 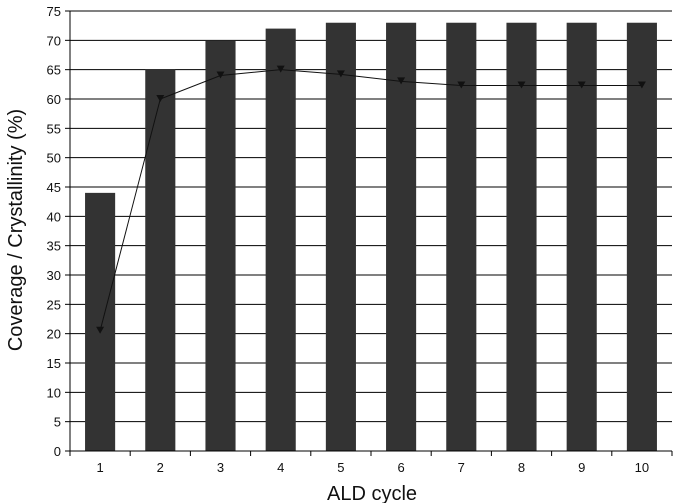 I want to click on x-tick-label: 9, so click(x=581, y=467).